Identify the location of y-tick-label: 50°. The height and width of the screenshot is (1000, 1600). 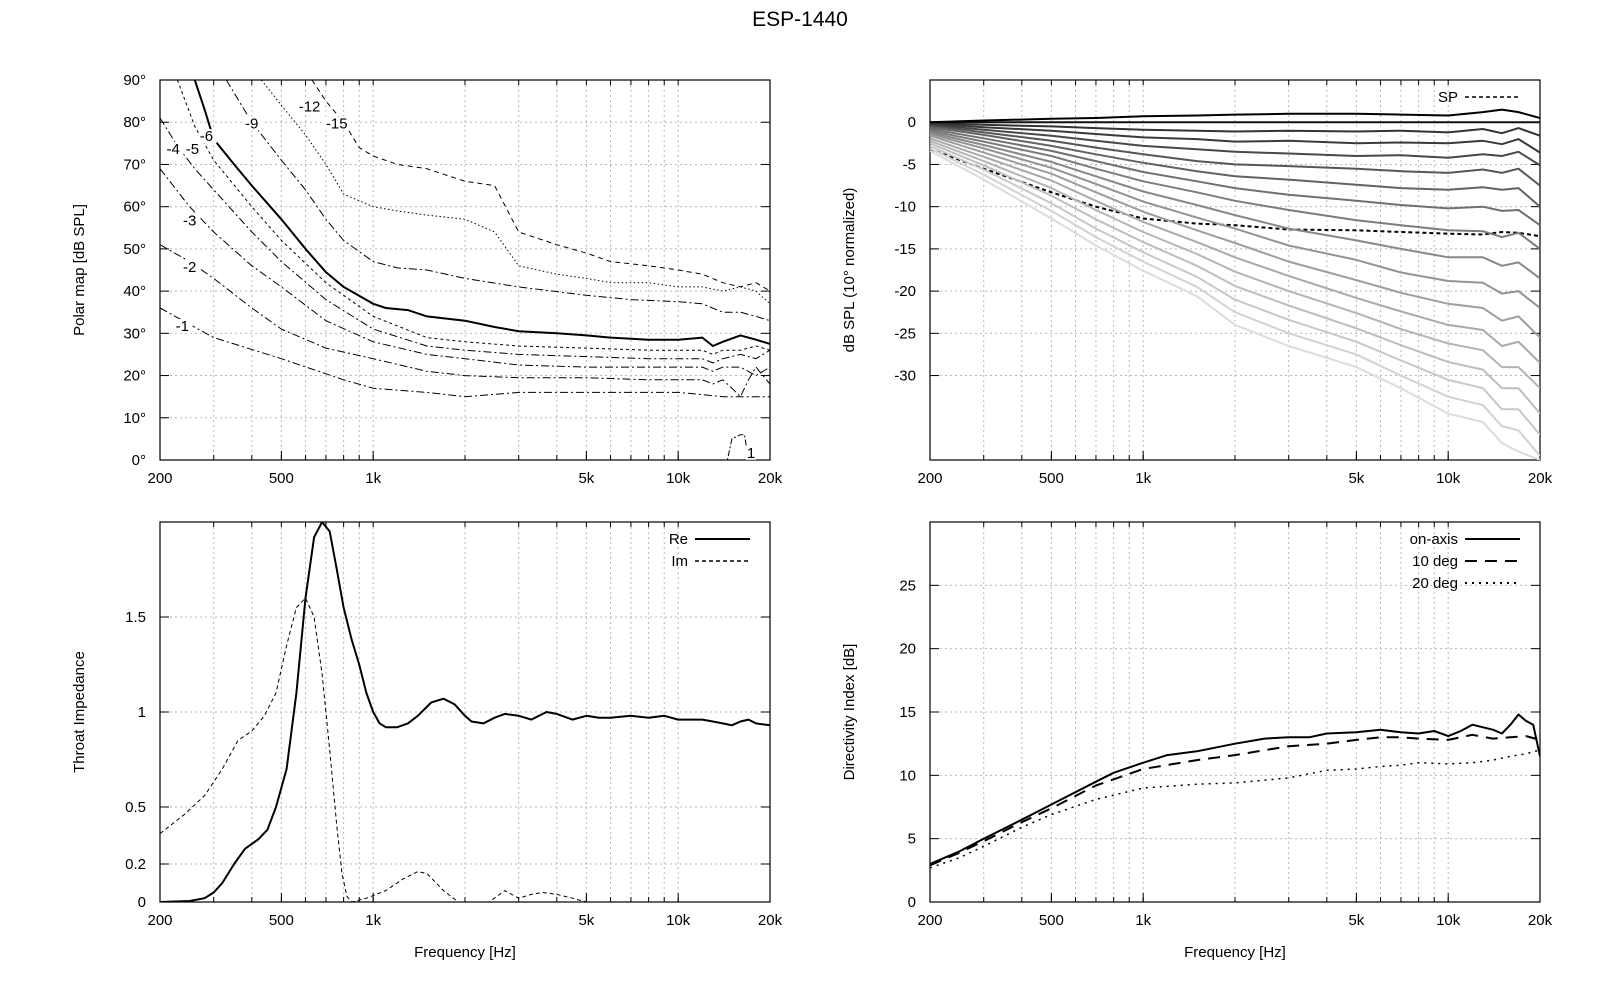
(134, 249).